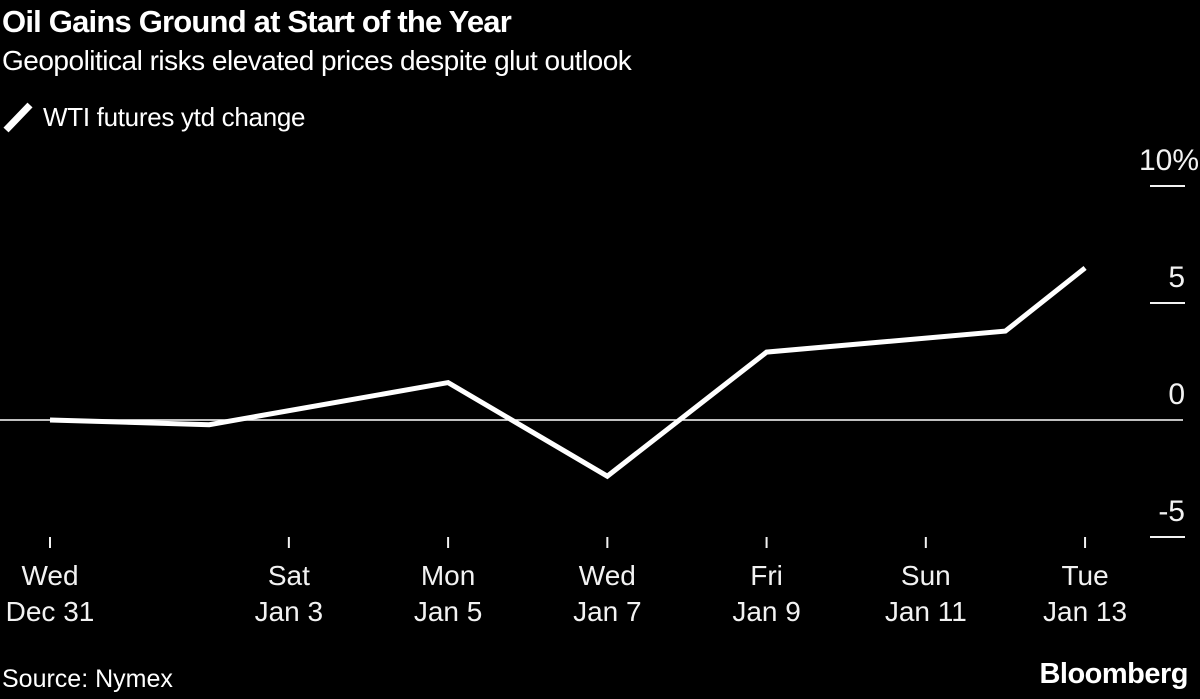 Image resolution: width=1200 pixels, height=699 pixels. What do you see at coordinates (1085, 594) in the screenshot?
I see `x-axis-label: Tue Jan 13` at bounding box center [1085, 594].